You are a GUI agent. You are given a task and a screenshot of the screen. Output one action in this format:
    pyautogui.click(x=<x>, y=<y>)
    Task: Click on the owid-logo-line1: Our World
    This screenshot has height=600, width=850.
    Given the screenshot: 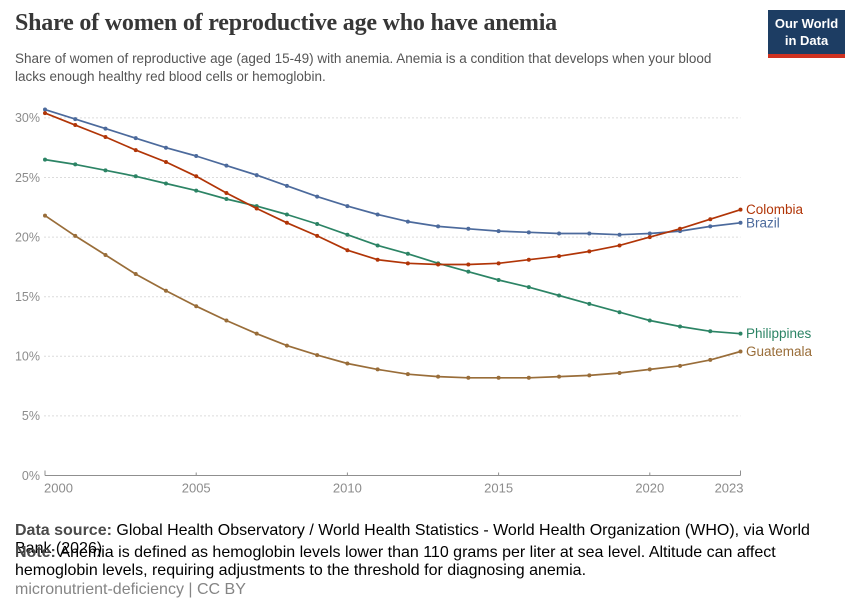 What is the action you would take?
    pyautogui.click(x=806, y=23)
    